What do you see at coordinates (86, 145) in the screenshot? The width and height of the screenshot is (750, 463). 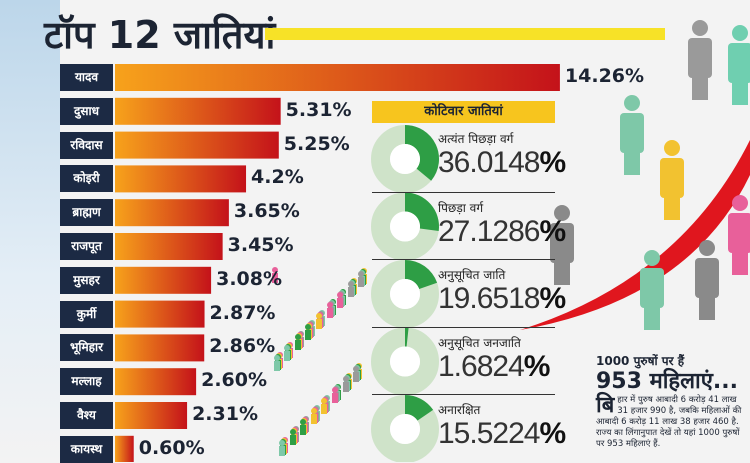 I see `bar-label: रविदास` at bounding box center [86, 145].